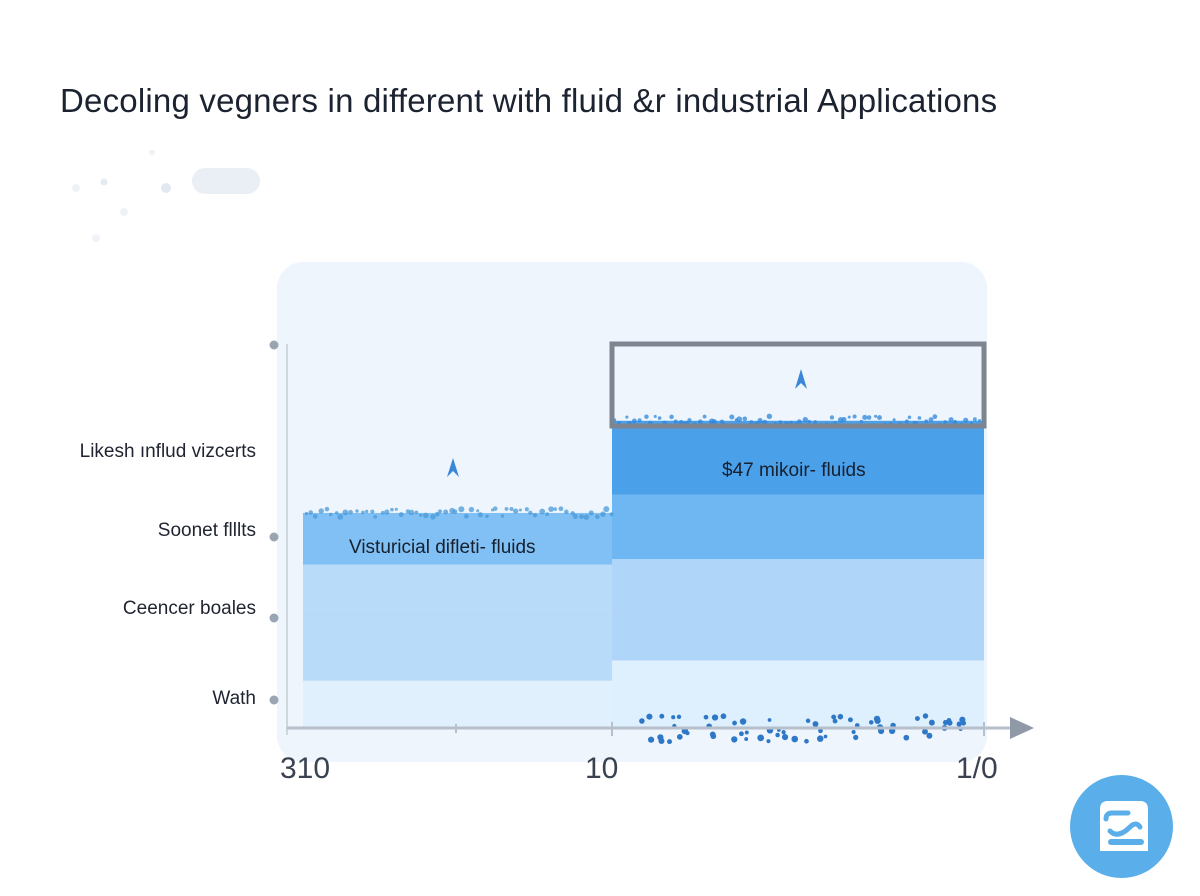 This screenshot has width=1200, height=896. What do you see at coordinates (1022, 728) in the screenshot?
I see `x-axis-arrow` at bounding box center [1022, 728].